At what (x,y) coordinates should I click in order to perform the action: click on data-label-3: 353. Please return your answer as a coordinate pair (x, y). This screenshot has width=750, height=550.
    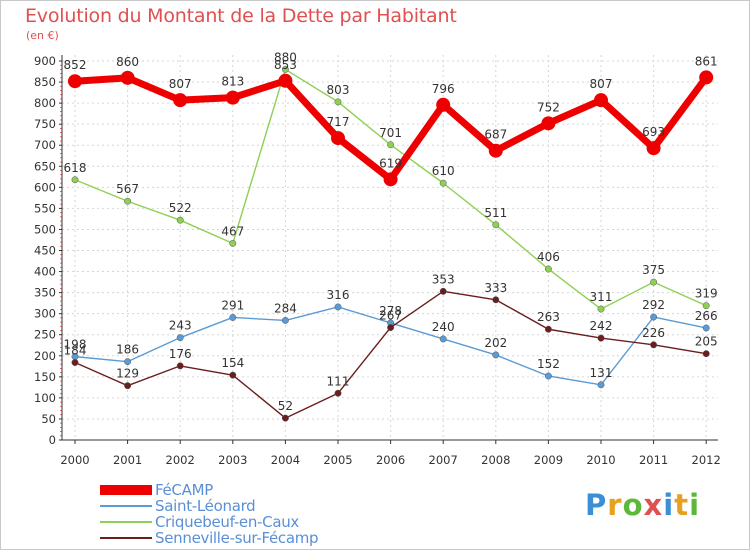
    Looking at the image, I should click on (443, 279).